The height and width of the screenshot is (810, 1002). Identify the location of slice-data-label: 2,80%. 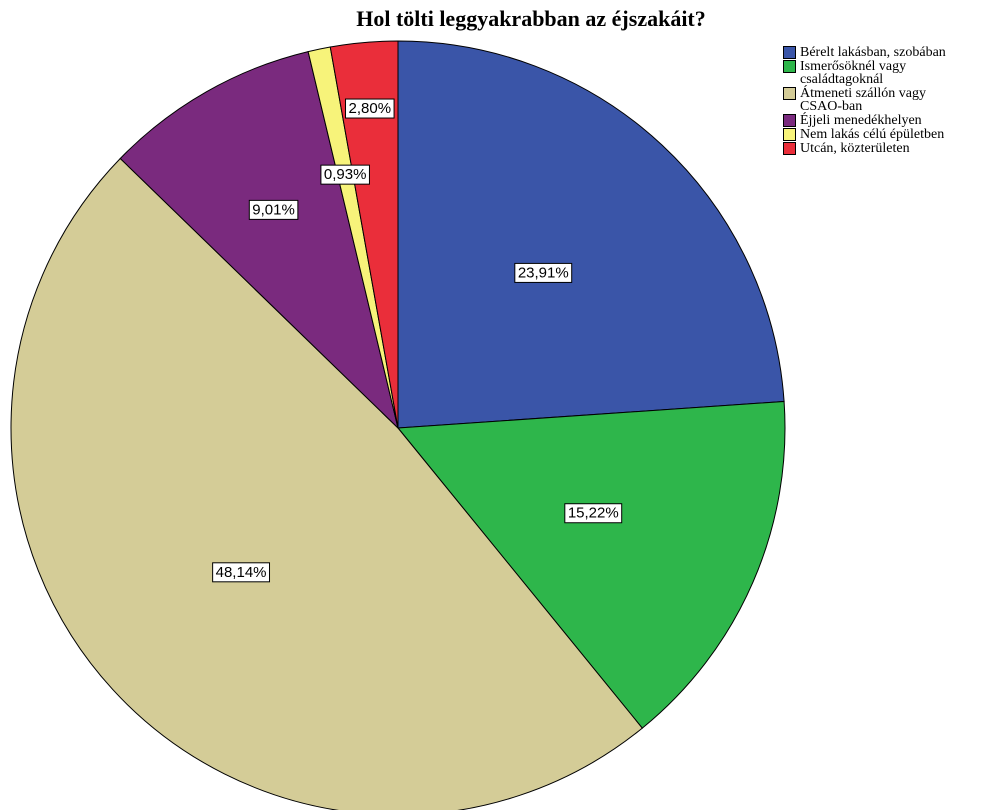
(370, 108).